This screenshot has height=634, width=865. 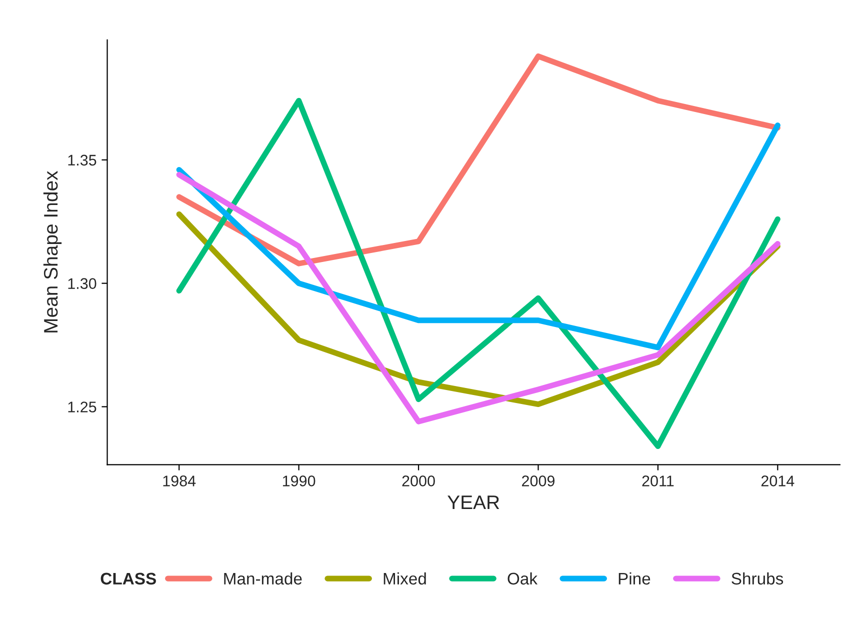 I want to click on y-tick-label: 1.30, so click(x=82, y=283).